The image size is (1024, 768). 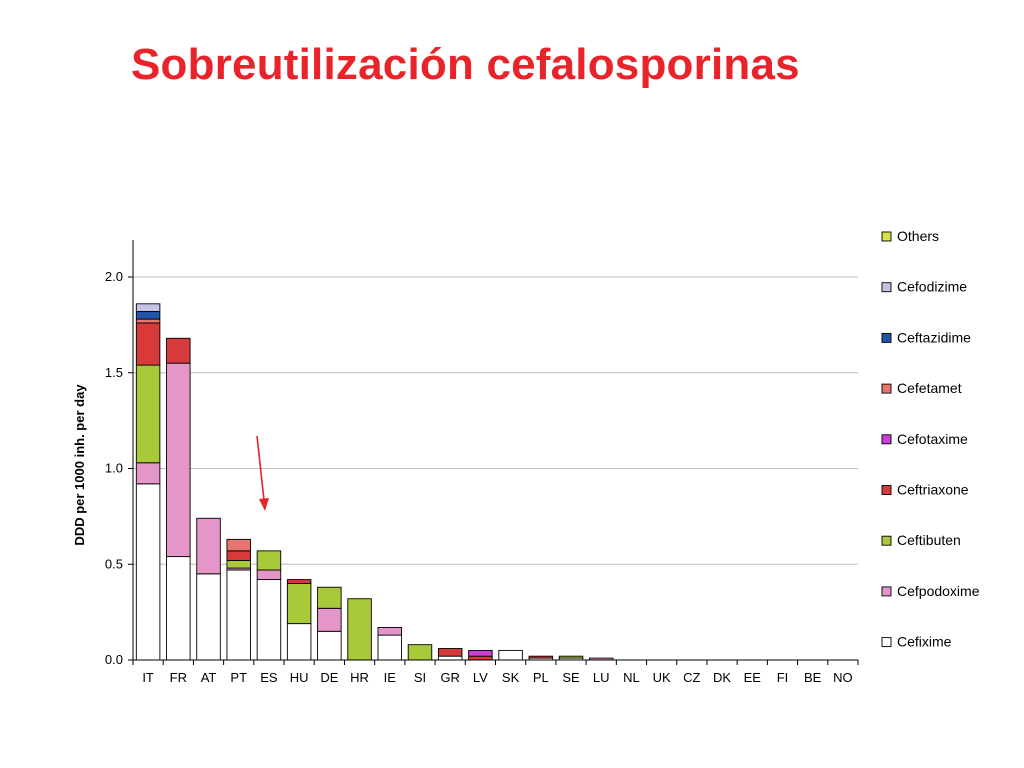 I want to click on x-tick-label: ES, so click(x=269, y=677).